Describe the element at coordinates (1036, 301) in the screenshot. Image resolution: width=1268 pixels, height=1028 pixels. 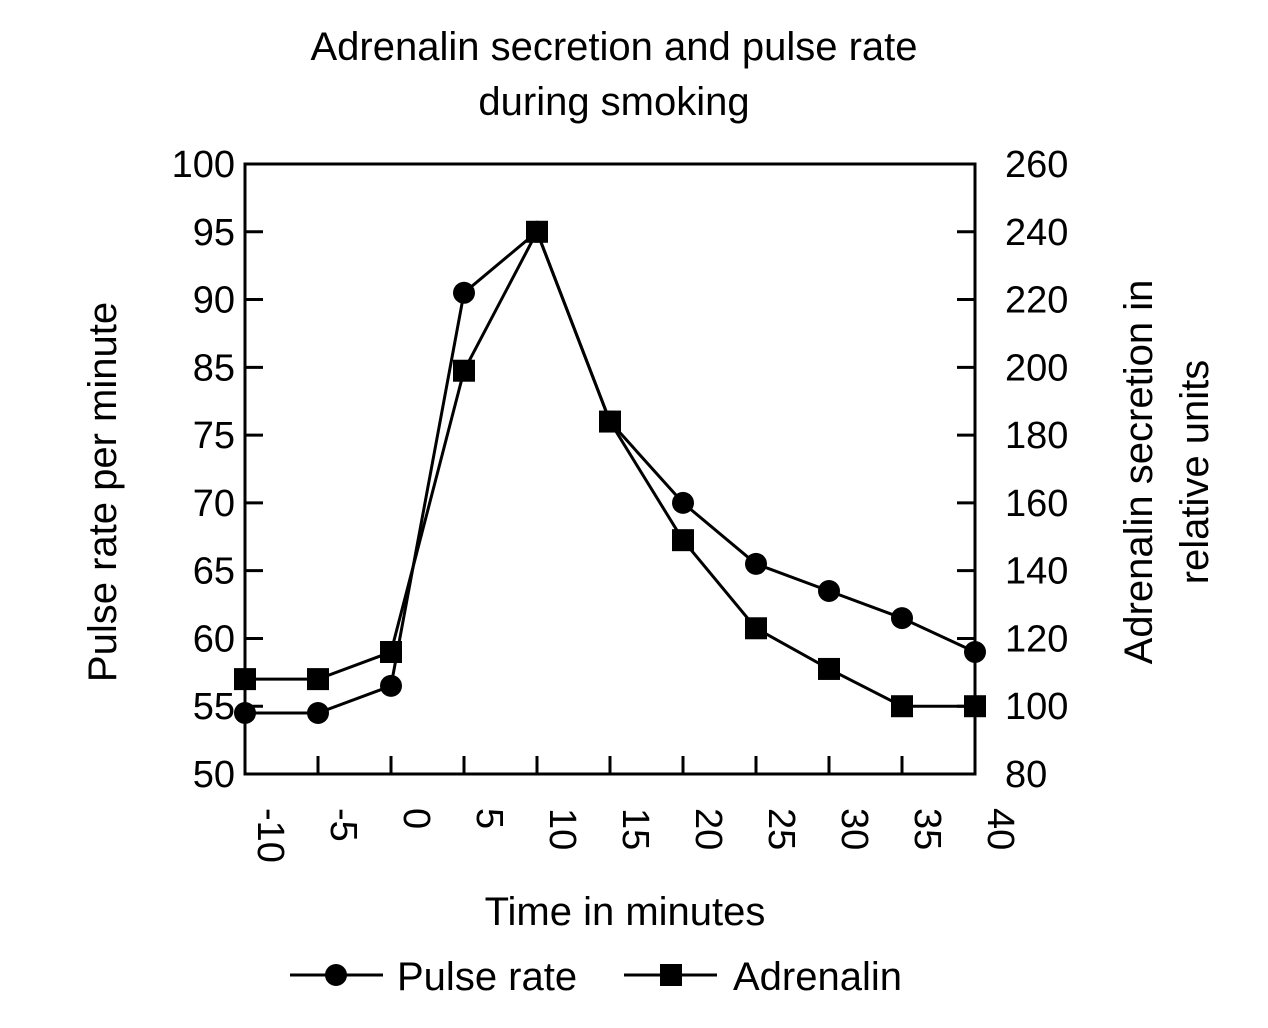
I see `right-tick-label: 220` at that location.